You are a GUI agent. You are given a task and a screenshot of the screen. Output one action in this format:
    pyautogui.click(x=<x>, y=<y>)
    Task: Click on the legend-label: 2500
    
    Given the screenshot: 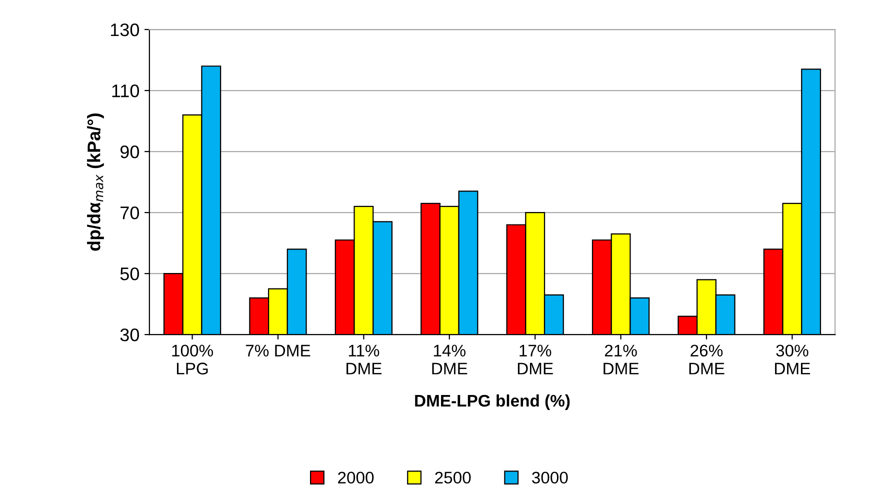 What is the action you would take?
    pyautogui.click(x=453, y=478)
    